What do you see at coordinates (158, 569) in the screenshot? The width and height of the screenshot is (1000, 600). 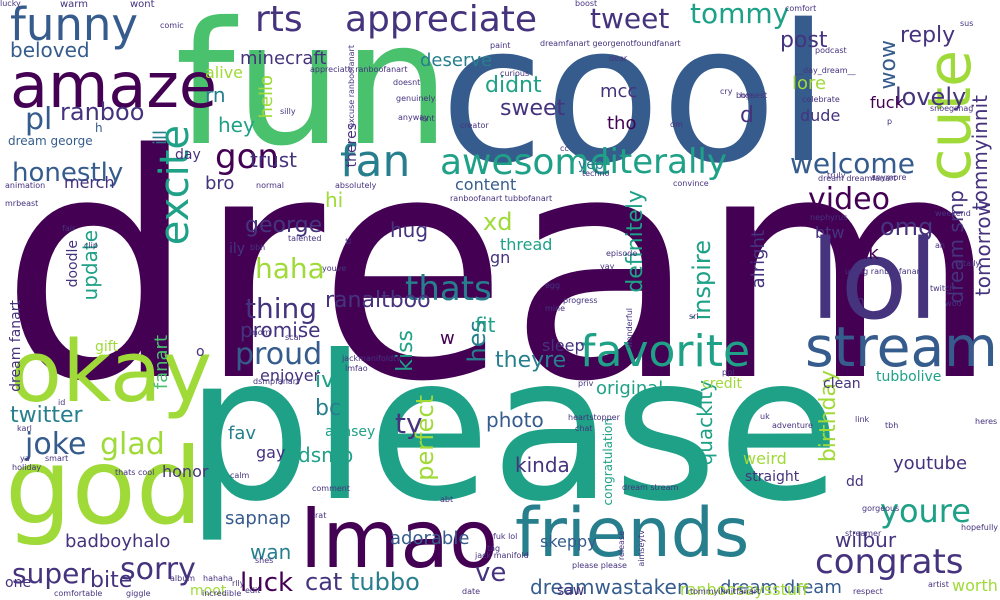 I see `cloud-word: sorry` at bounding box center [158, 569].